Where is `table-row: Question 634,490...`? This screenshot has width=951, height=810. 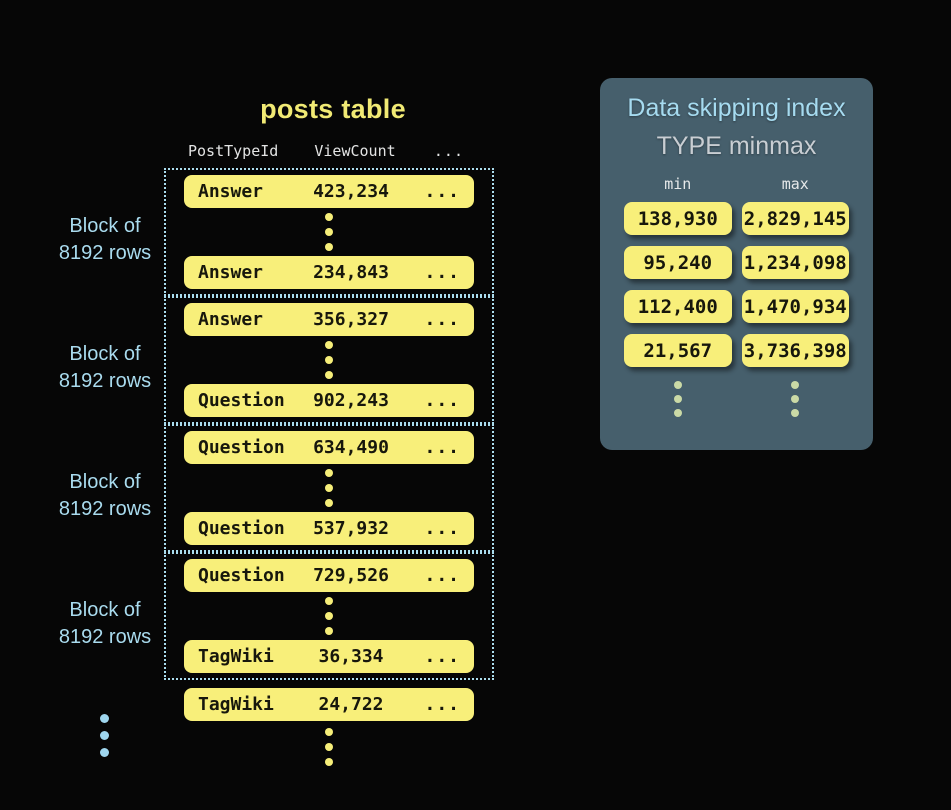 table-row: Question 634,490... is located at coordinates (329, 447).